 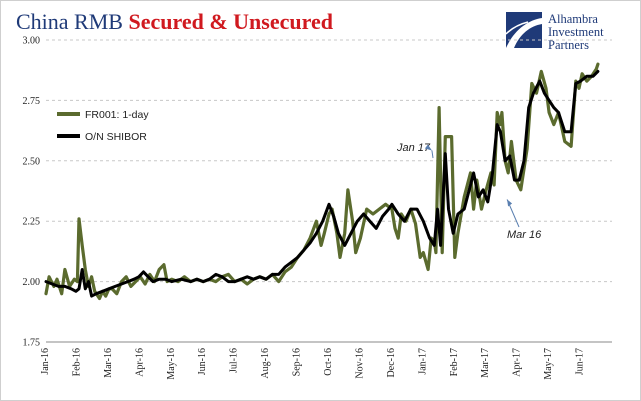 What do you see at coordinates (116, 137) in the screenshot?
I see `legend-label: O/N SHIBOR` at bounding box center [116, 137].